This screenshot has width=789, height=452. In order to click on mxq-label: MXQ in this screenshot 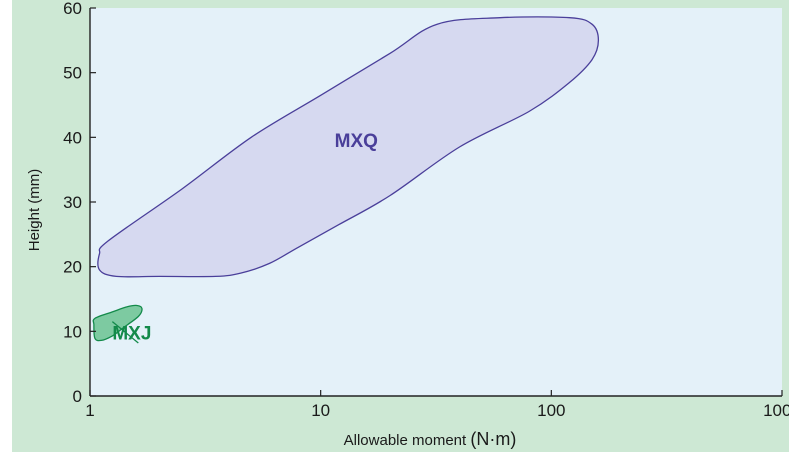, I will do `click(356, 141)`.